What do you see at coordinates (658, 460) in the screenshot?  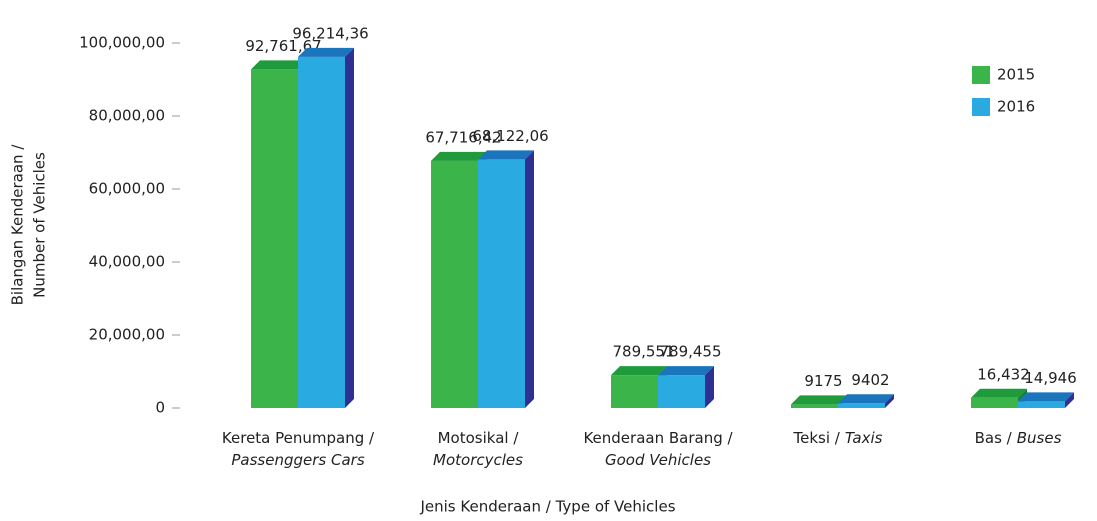 I see `x-tick-label-part: Good Vehicles` at bounding box center [658, 460].